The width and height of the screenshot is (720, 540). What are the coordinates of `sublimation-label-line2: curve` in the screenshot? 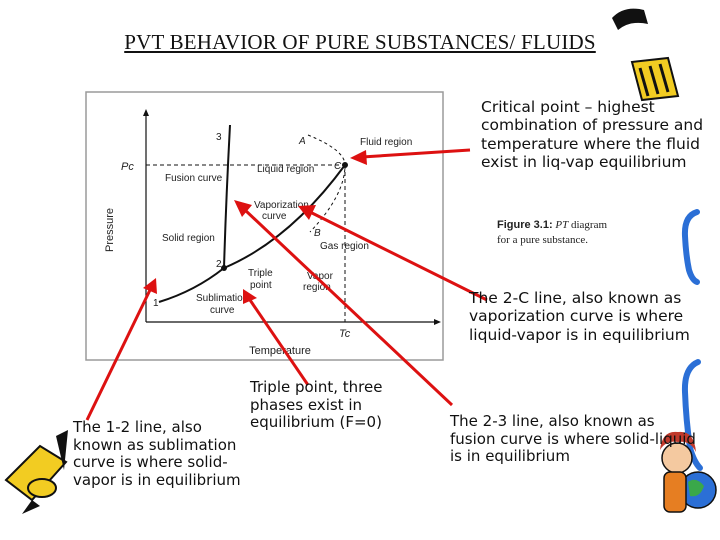 It's located at (222, 310).